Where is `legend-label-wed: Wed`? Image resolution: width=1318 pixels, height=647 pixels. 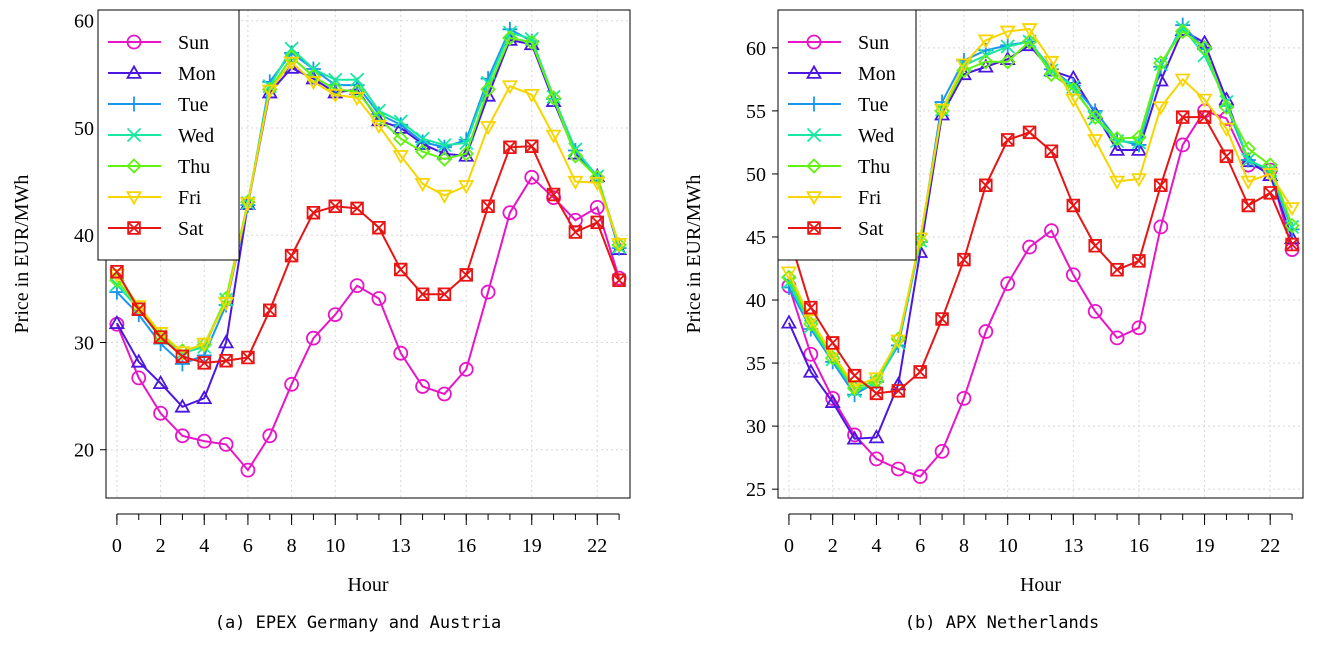
legend-label-wed: Wed is located at coordinates (876, 136).